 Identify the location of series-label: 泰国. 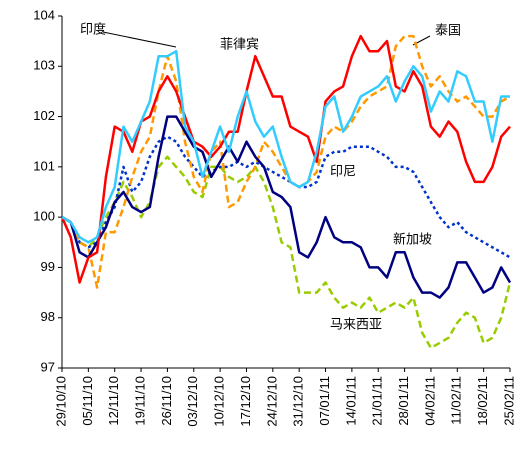
(448, 31).